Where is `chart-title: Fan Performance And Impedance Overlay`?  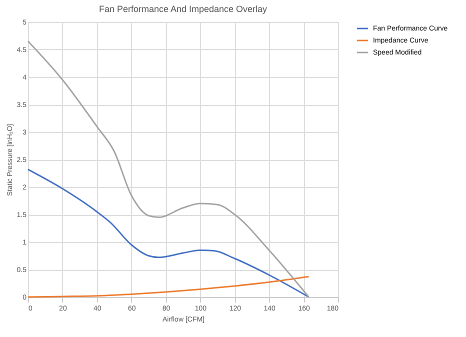 chart-title: Fan Performance And Impedance Overlay is located at coordinates (183, 9).